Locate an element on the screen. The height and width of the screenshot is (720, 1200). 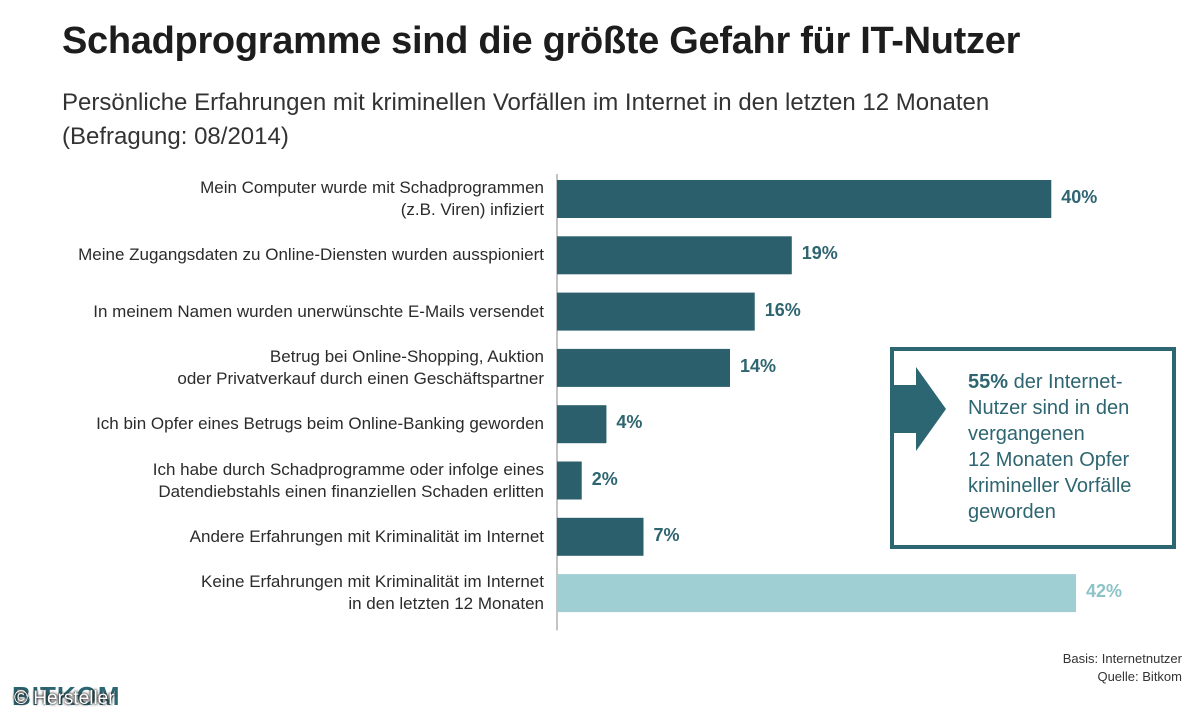
value-label: 4% is located at coordinates (629, 422).